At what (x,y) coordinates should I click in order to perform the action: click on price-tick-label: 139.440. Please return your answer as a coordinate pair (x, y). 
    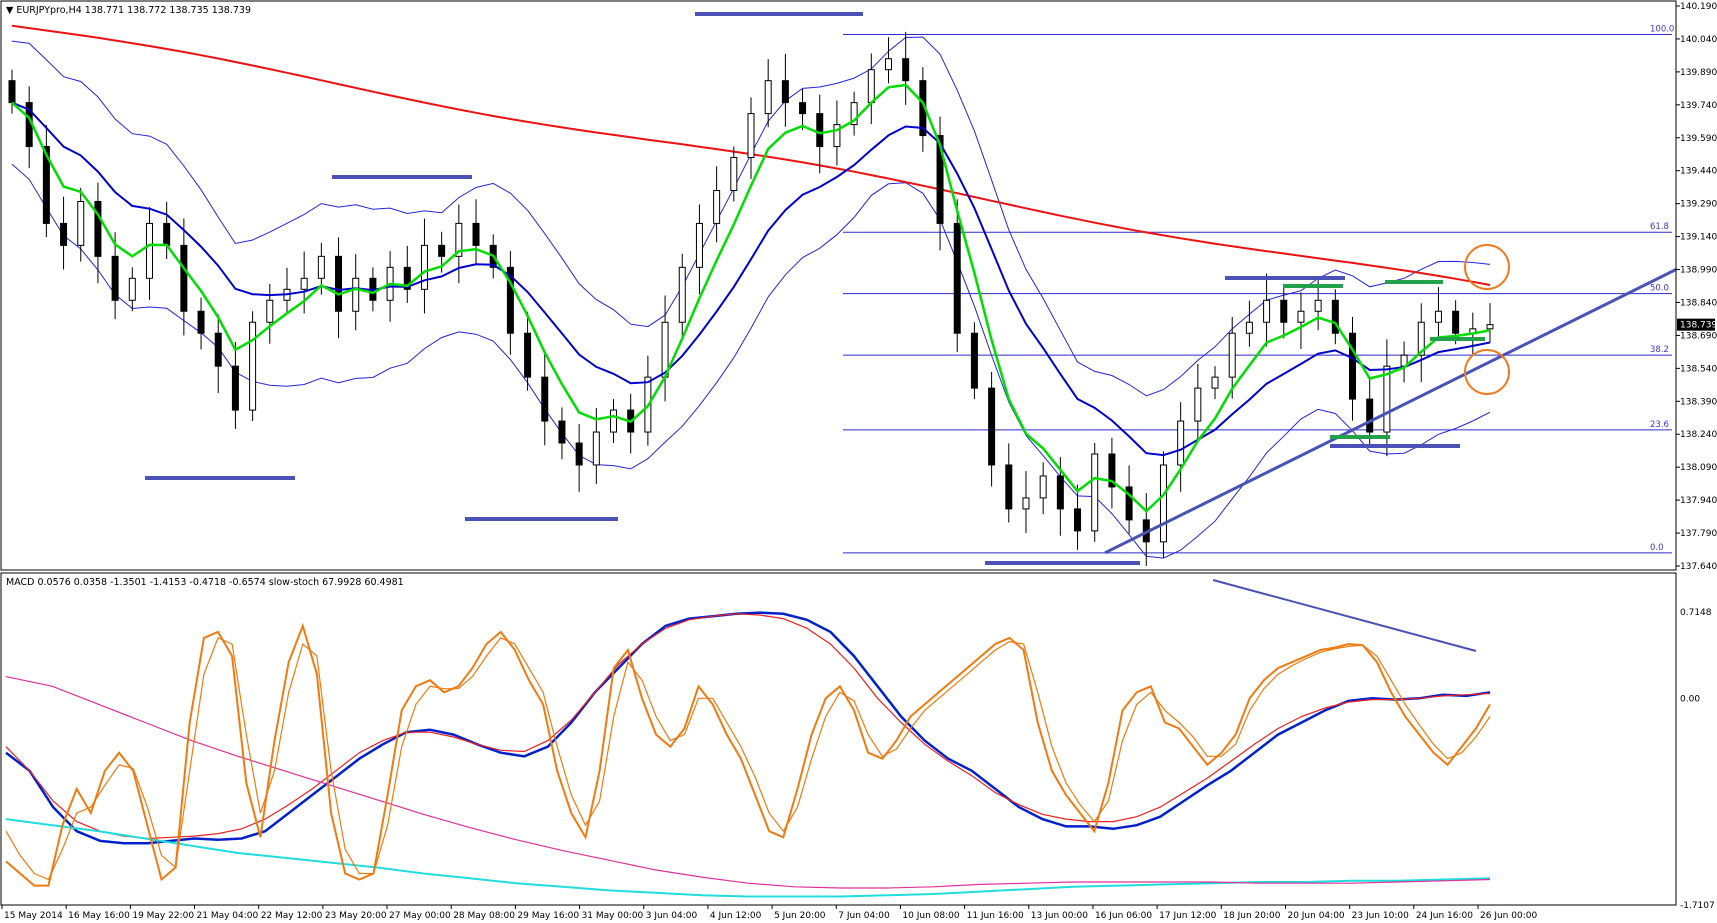
    Looking at the image, I should click on (1698, 172).